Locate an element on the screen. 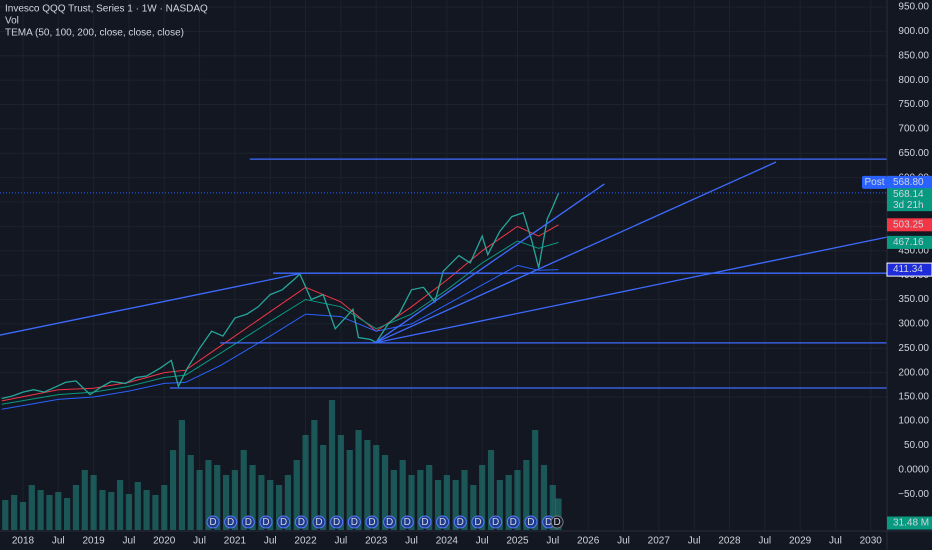 This screenshot has width=932, height=550. y-tick-label: 700.00 is located at coordinates (913, 129).